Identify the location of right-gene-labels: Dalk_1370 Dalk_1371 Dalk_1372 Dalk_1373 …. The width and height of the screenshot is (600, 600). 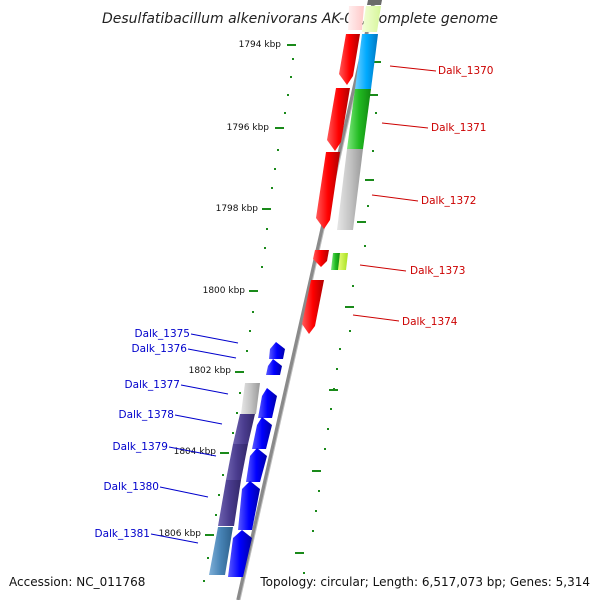
(423, 196).